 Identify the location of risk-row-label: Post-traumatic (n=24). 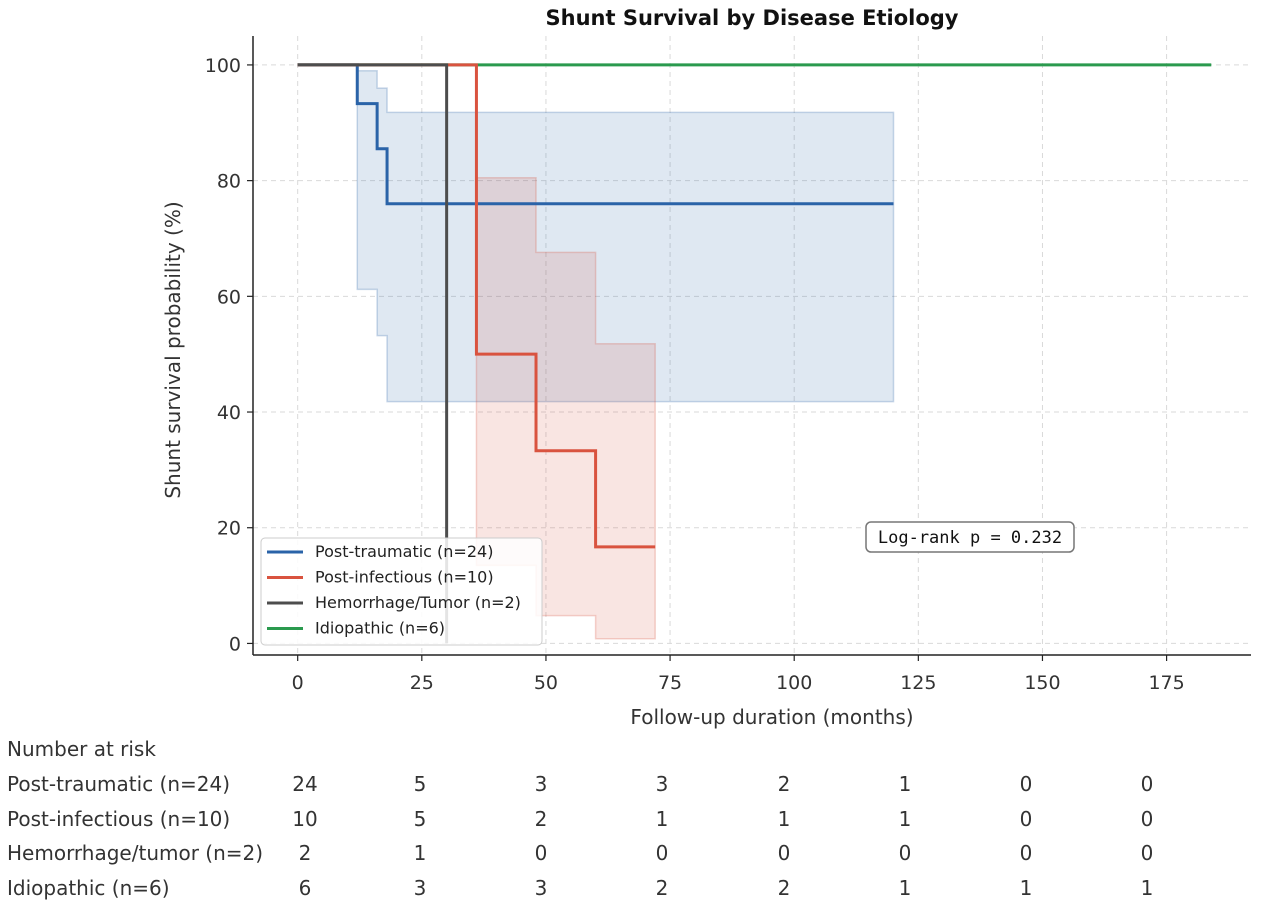
(119, 784).